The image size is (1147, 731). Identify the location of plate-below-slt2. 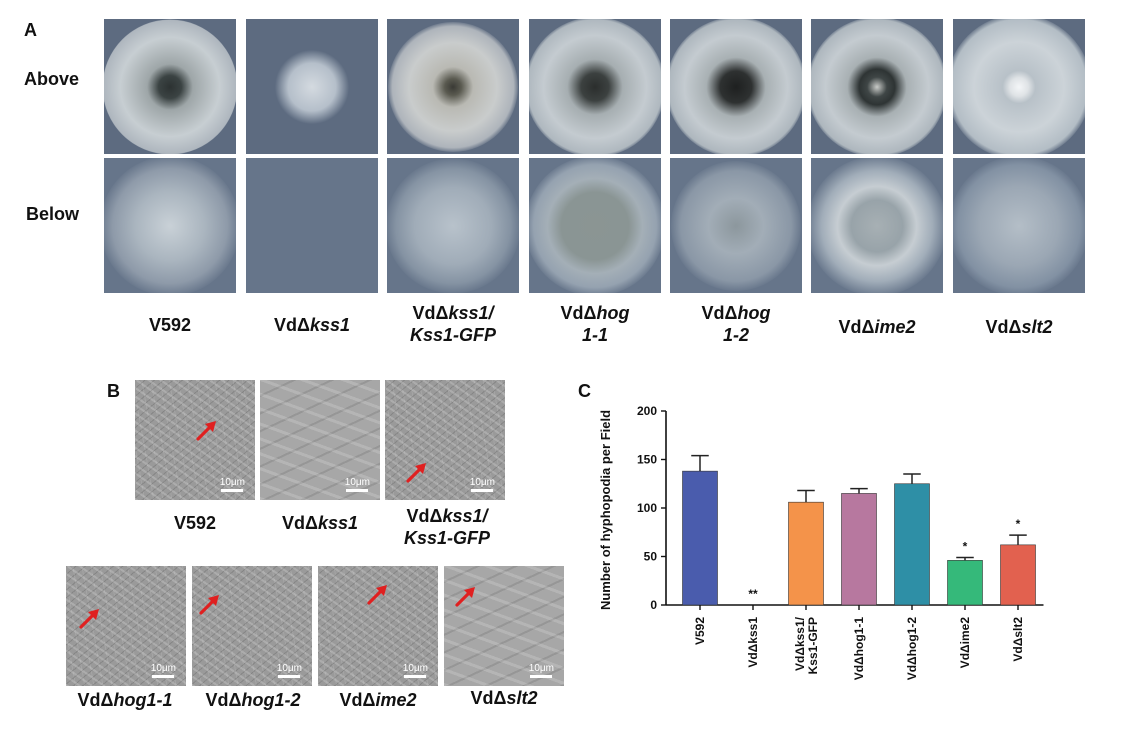
(1019, 225).